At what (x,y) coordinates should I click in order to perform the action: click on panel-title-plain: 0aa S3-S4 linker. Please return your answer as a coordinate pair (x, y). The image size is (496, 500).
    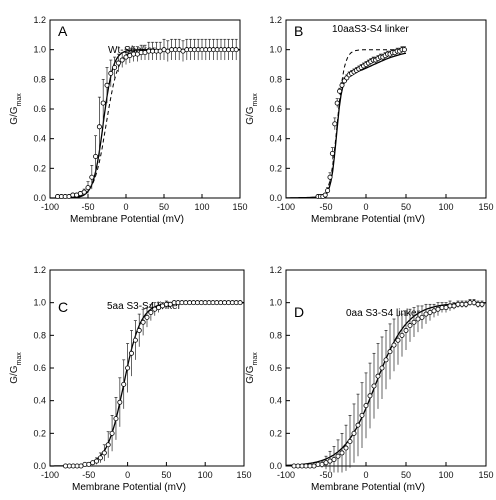
    Looking at the image, I should click on (383, 313).